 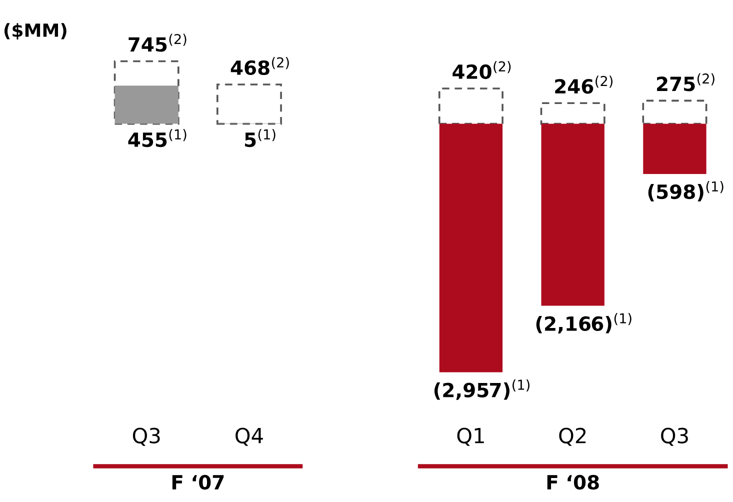 I want to click on data-label: 455$^{(1)}$, so click(x=157, y=138).